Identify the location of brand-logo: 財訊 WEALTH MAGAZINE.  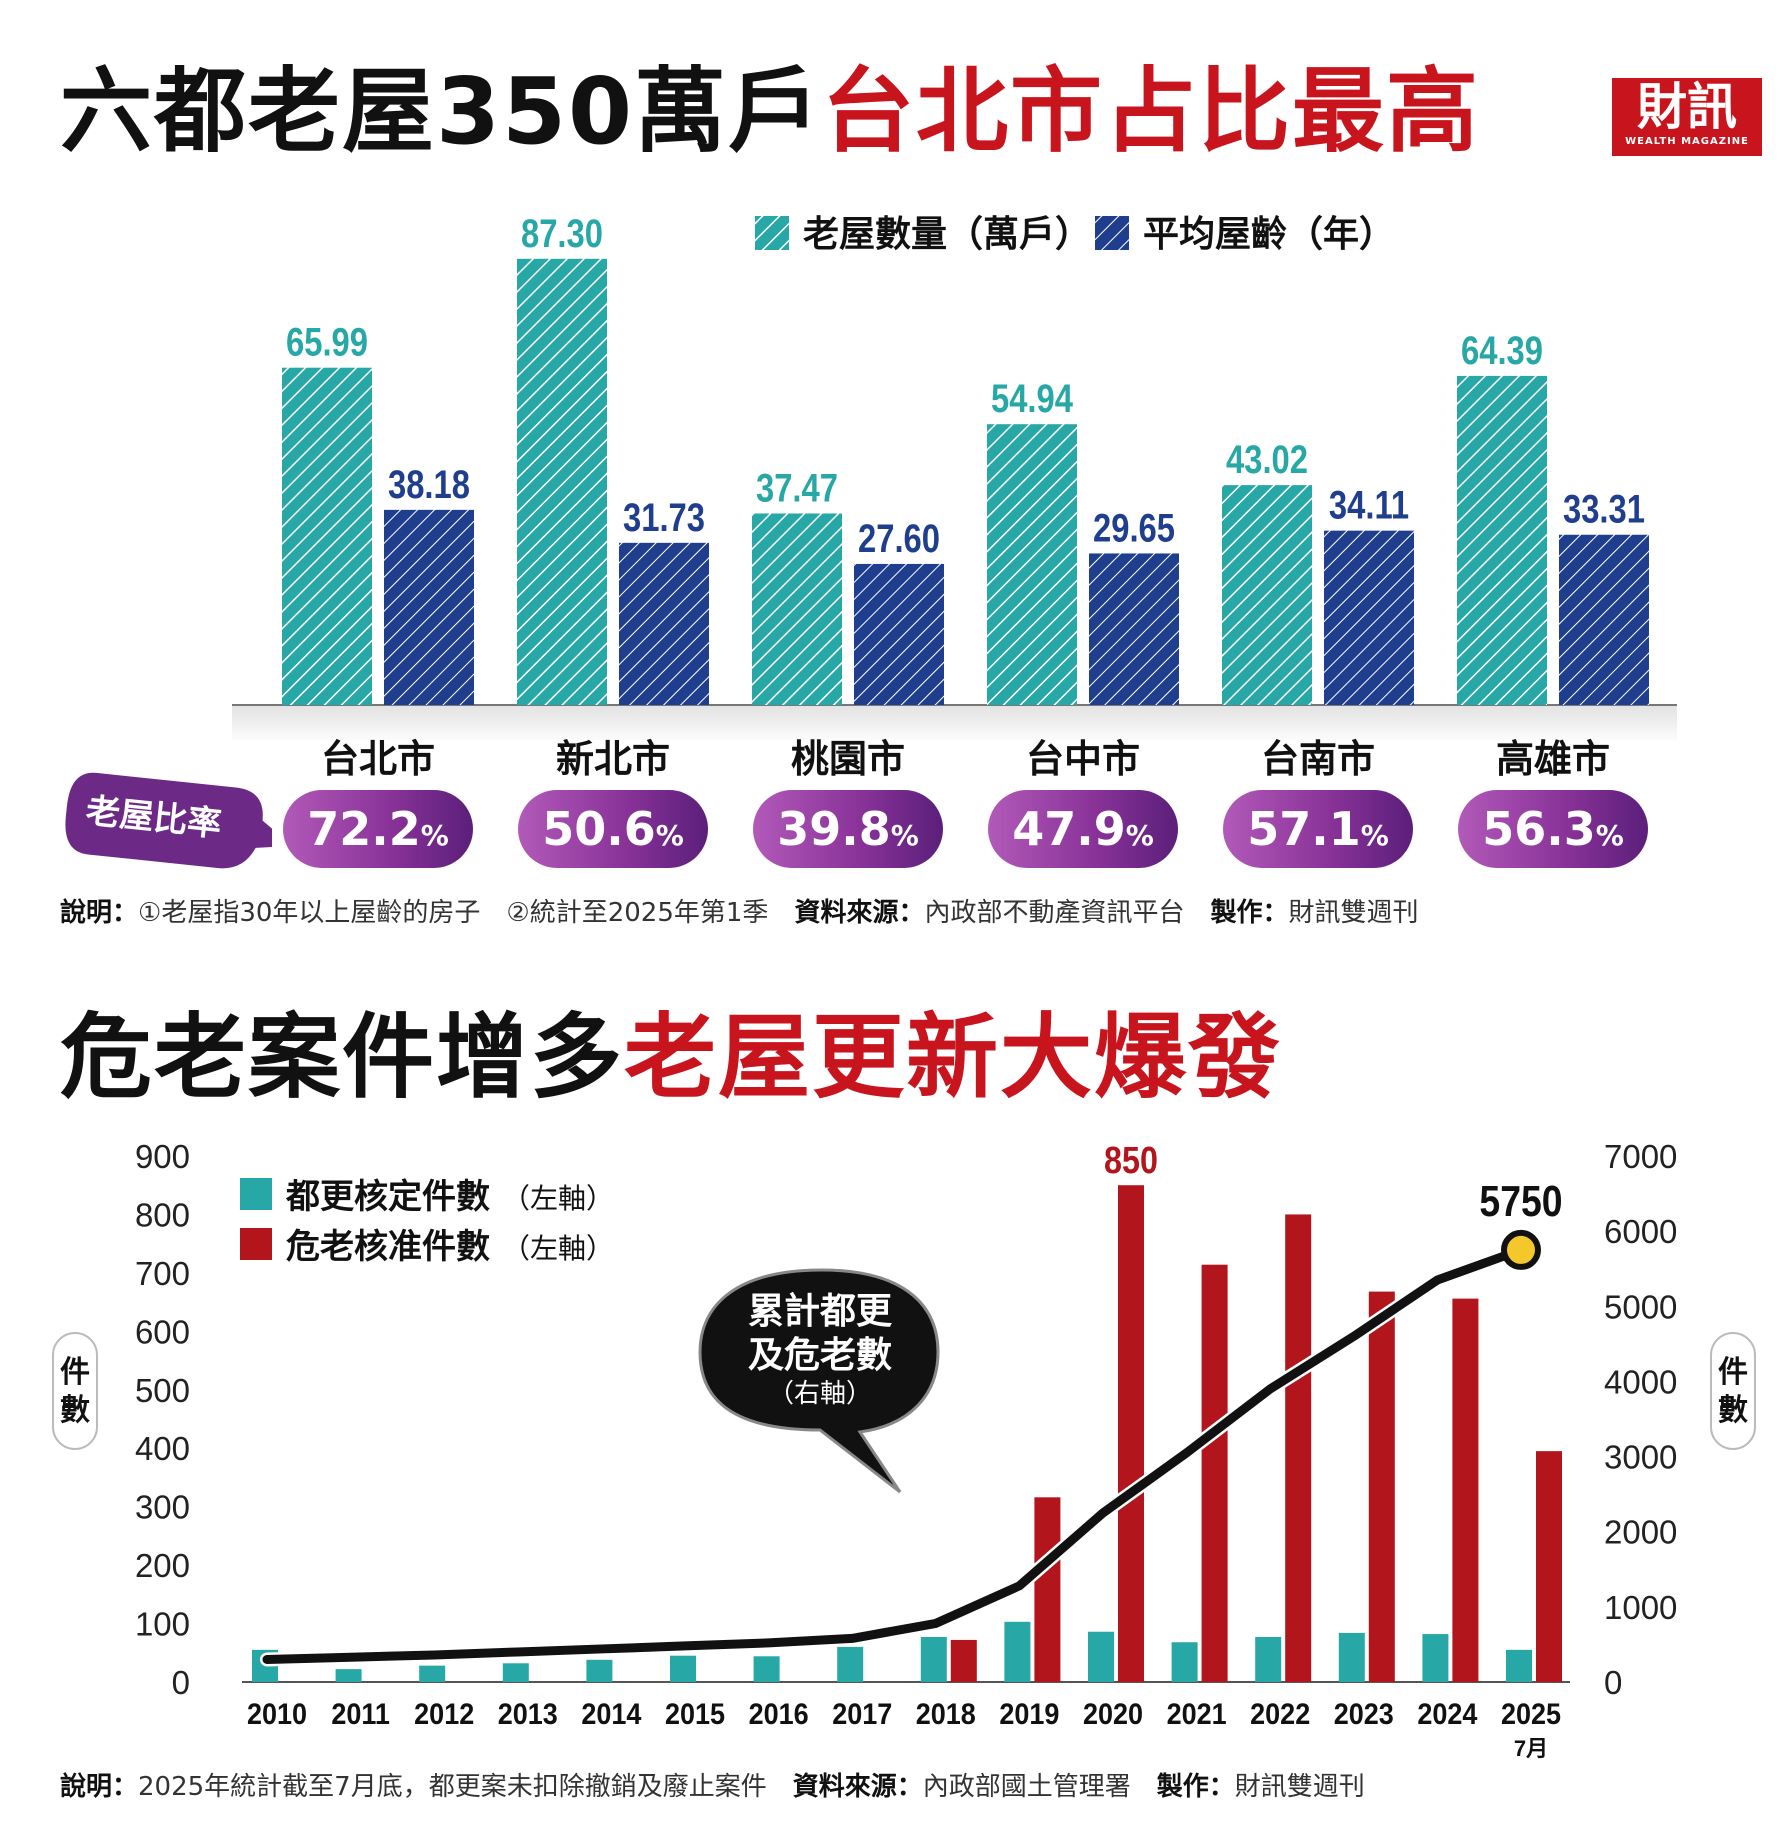
(1687, 117).